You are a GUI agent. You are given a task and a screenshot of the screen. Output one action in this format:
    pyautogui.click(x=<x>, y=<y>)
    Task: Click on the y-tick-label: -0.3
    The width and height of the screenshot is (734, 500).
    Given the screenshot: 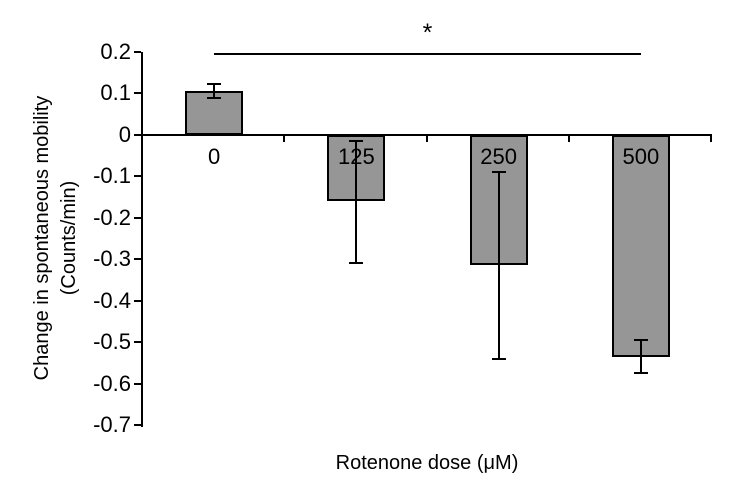 What is the action you would take?
    pyautogui.click(x=112, y=259)
    